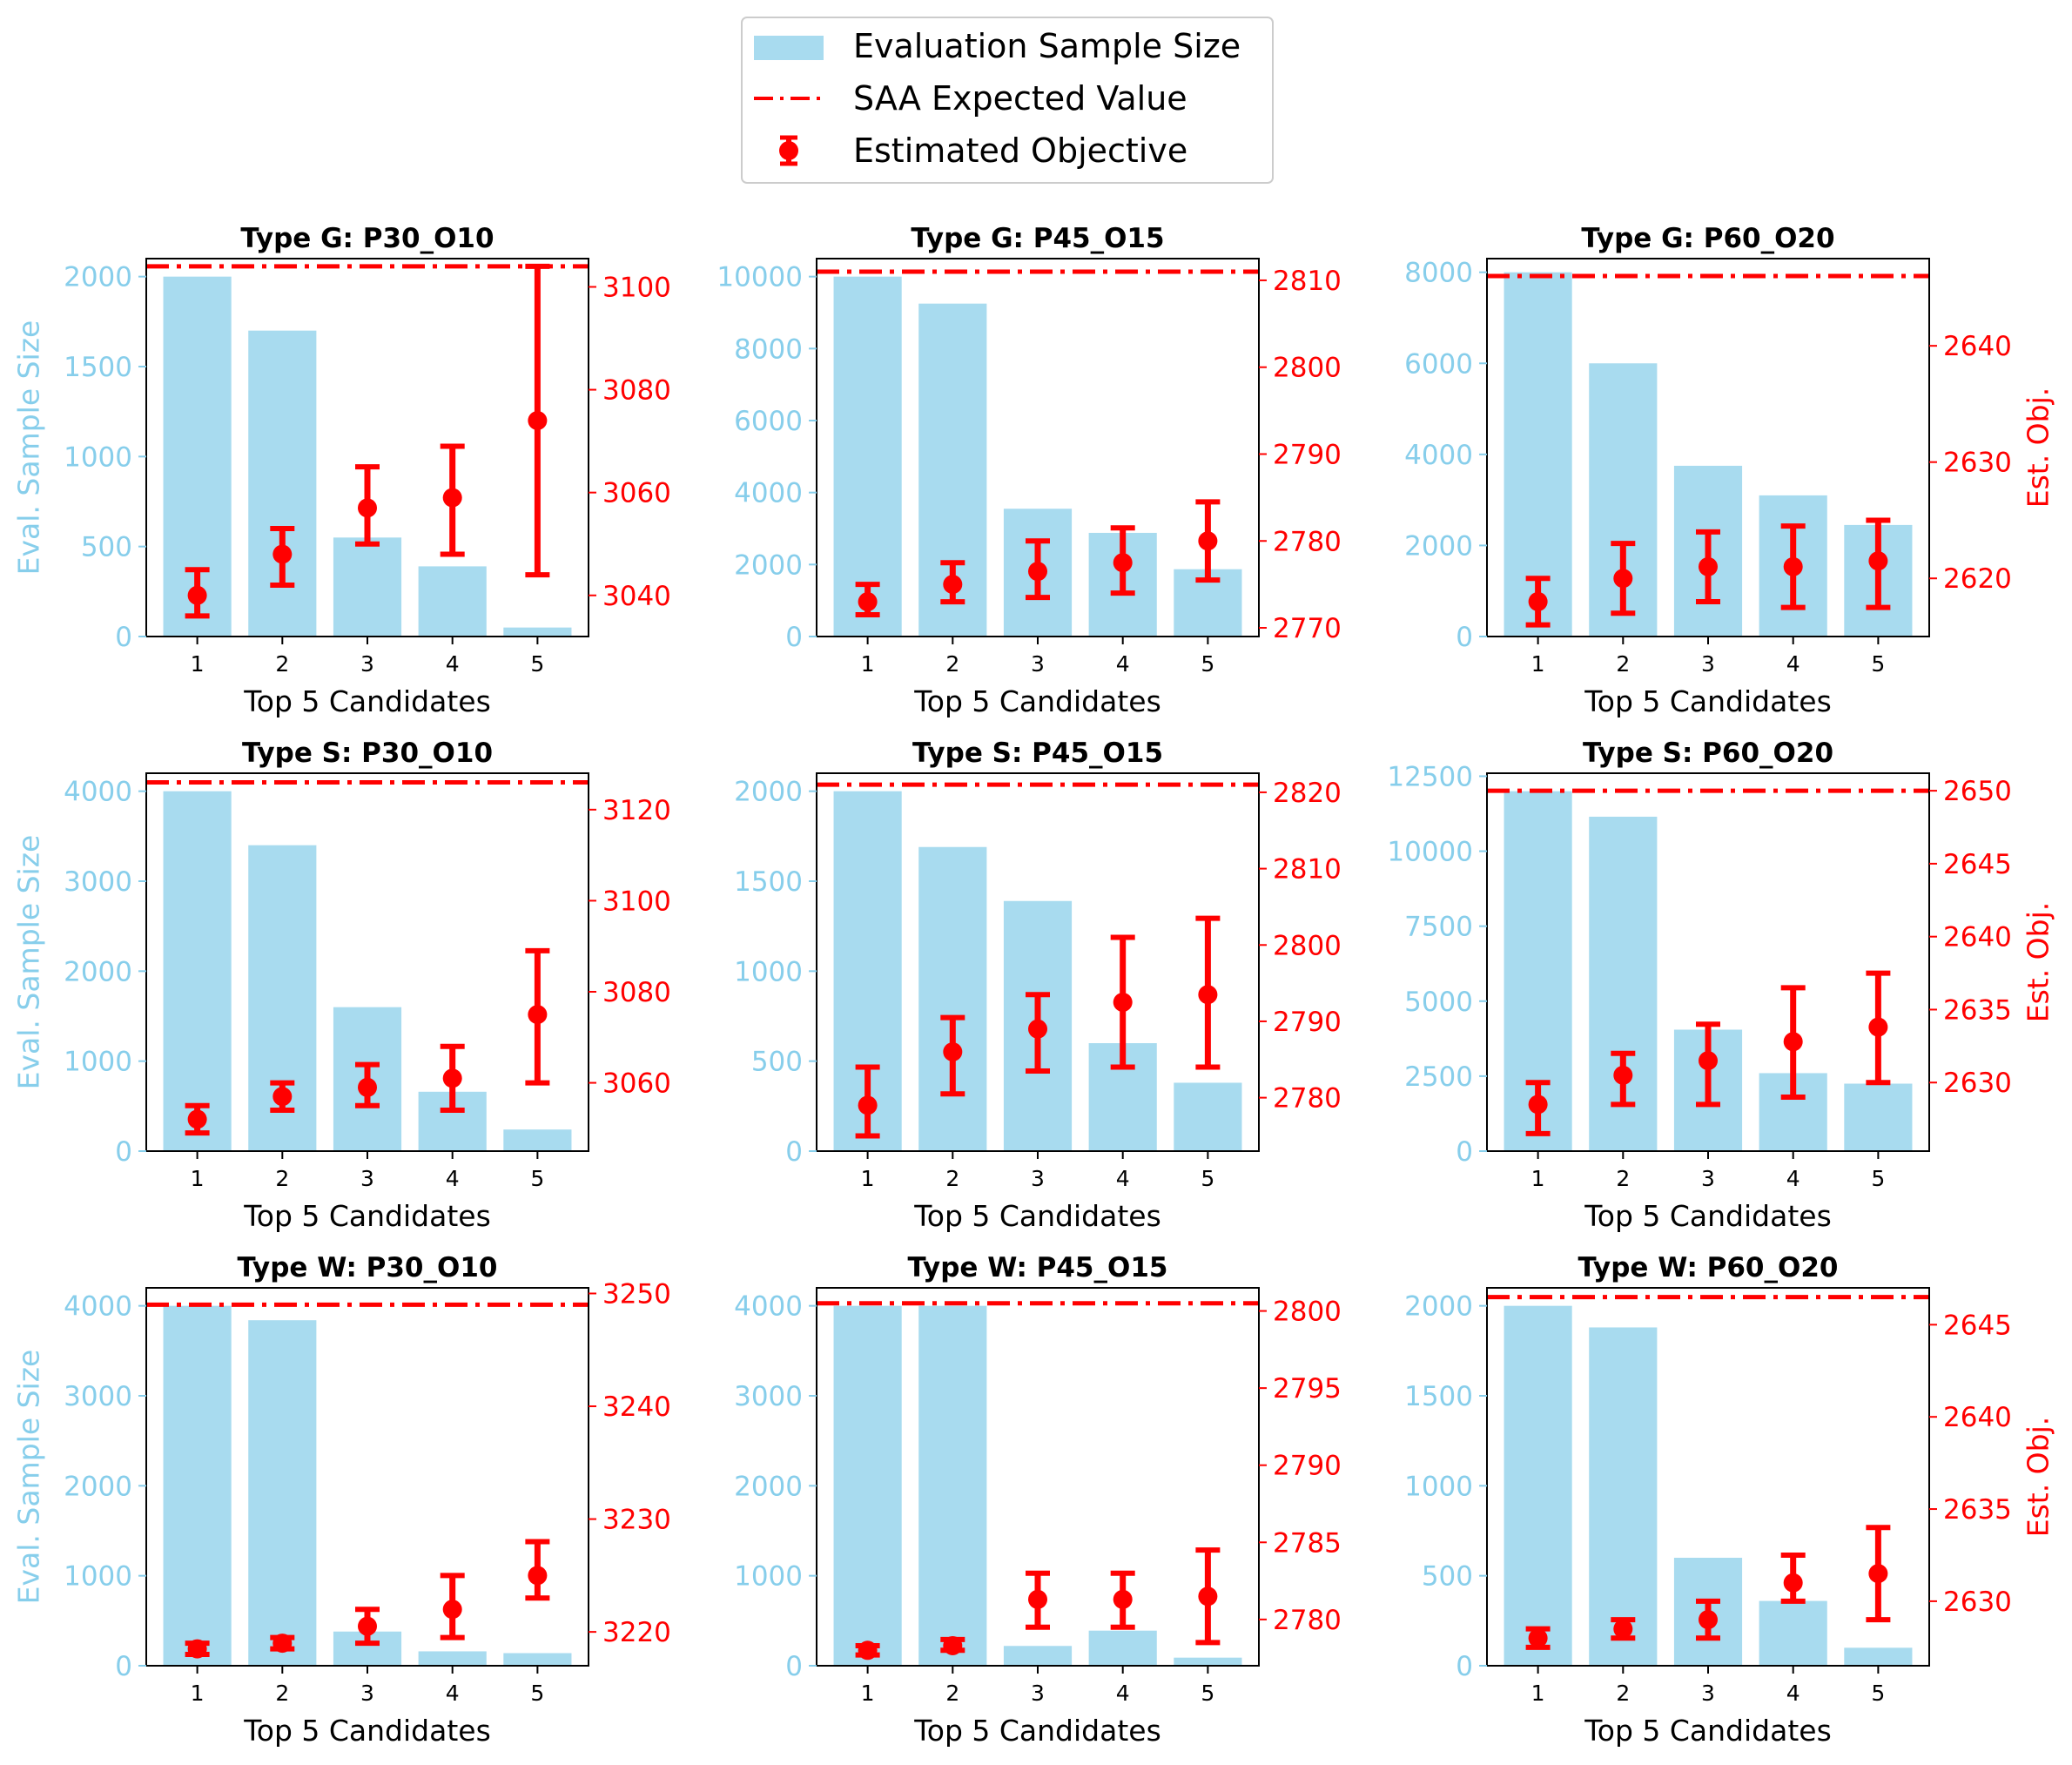 The height and width of the screenshot is (1765, 2072). I want to click on y-tick-label: 6000, so click(1438, 364).